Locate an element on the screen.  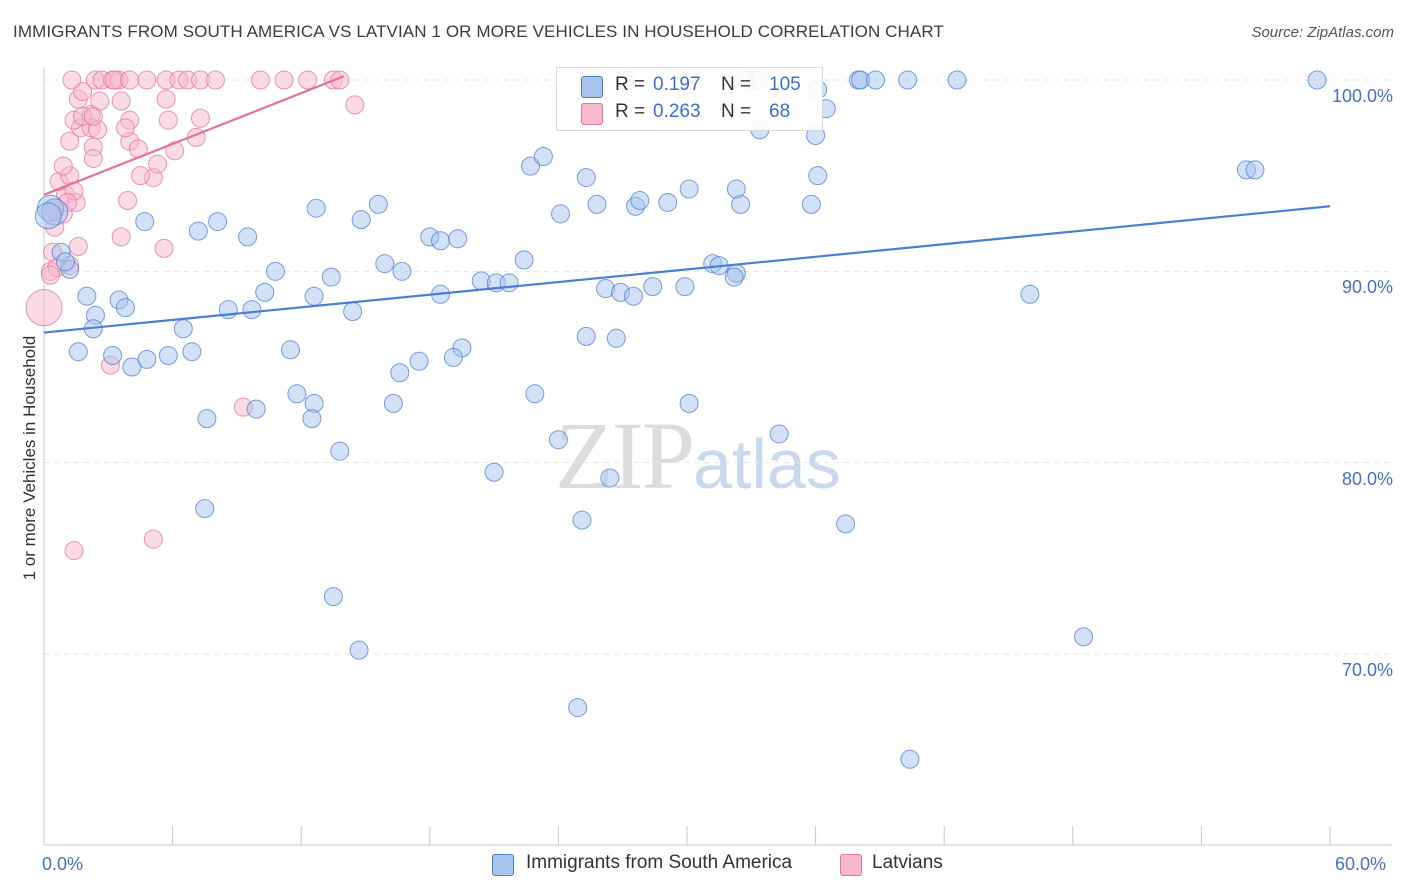
x-tick-label-min: 0.0% is located at coordinates (63, 864).